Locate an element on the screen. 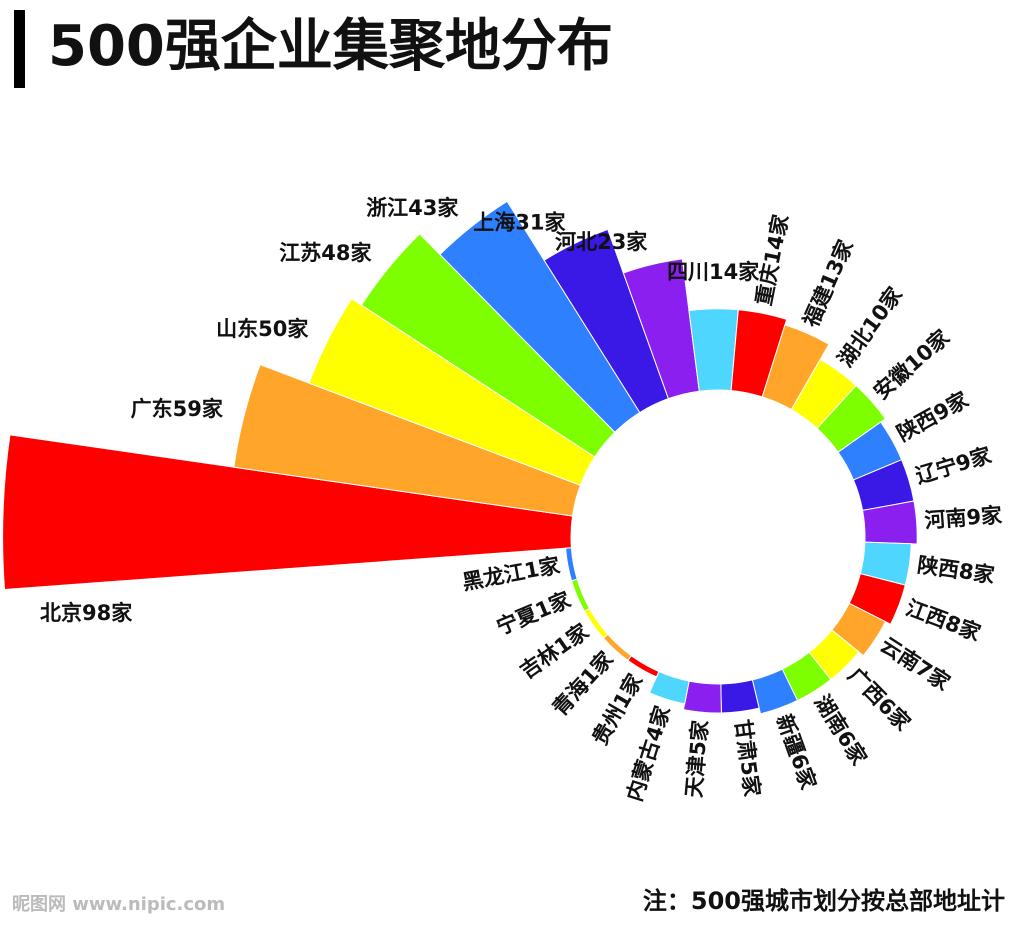 The image size is (1024, 925). value-label: 福建13家 is located at coordinates (828, 283).